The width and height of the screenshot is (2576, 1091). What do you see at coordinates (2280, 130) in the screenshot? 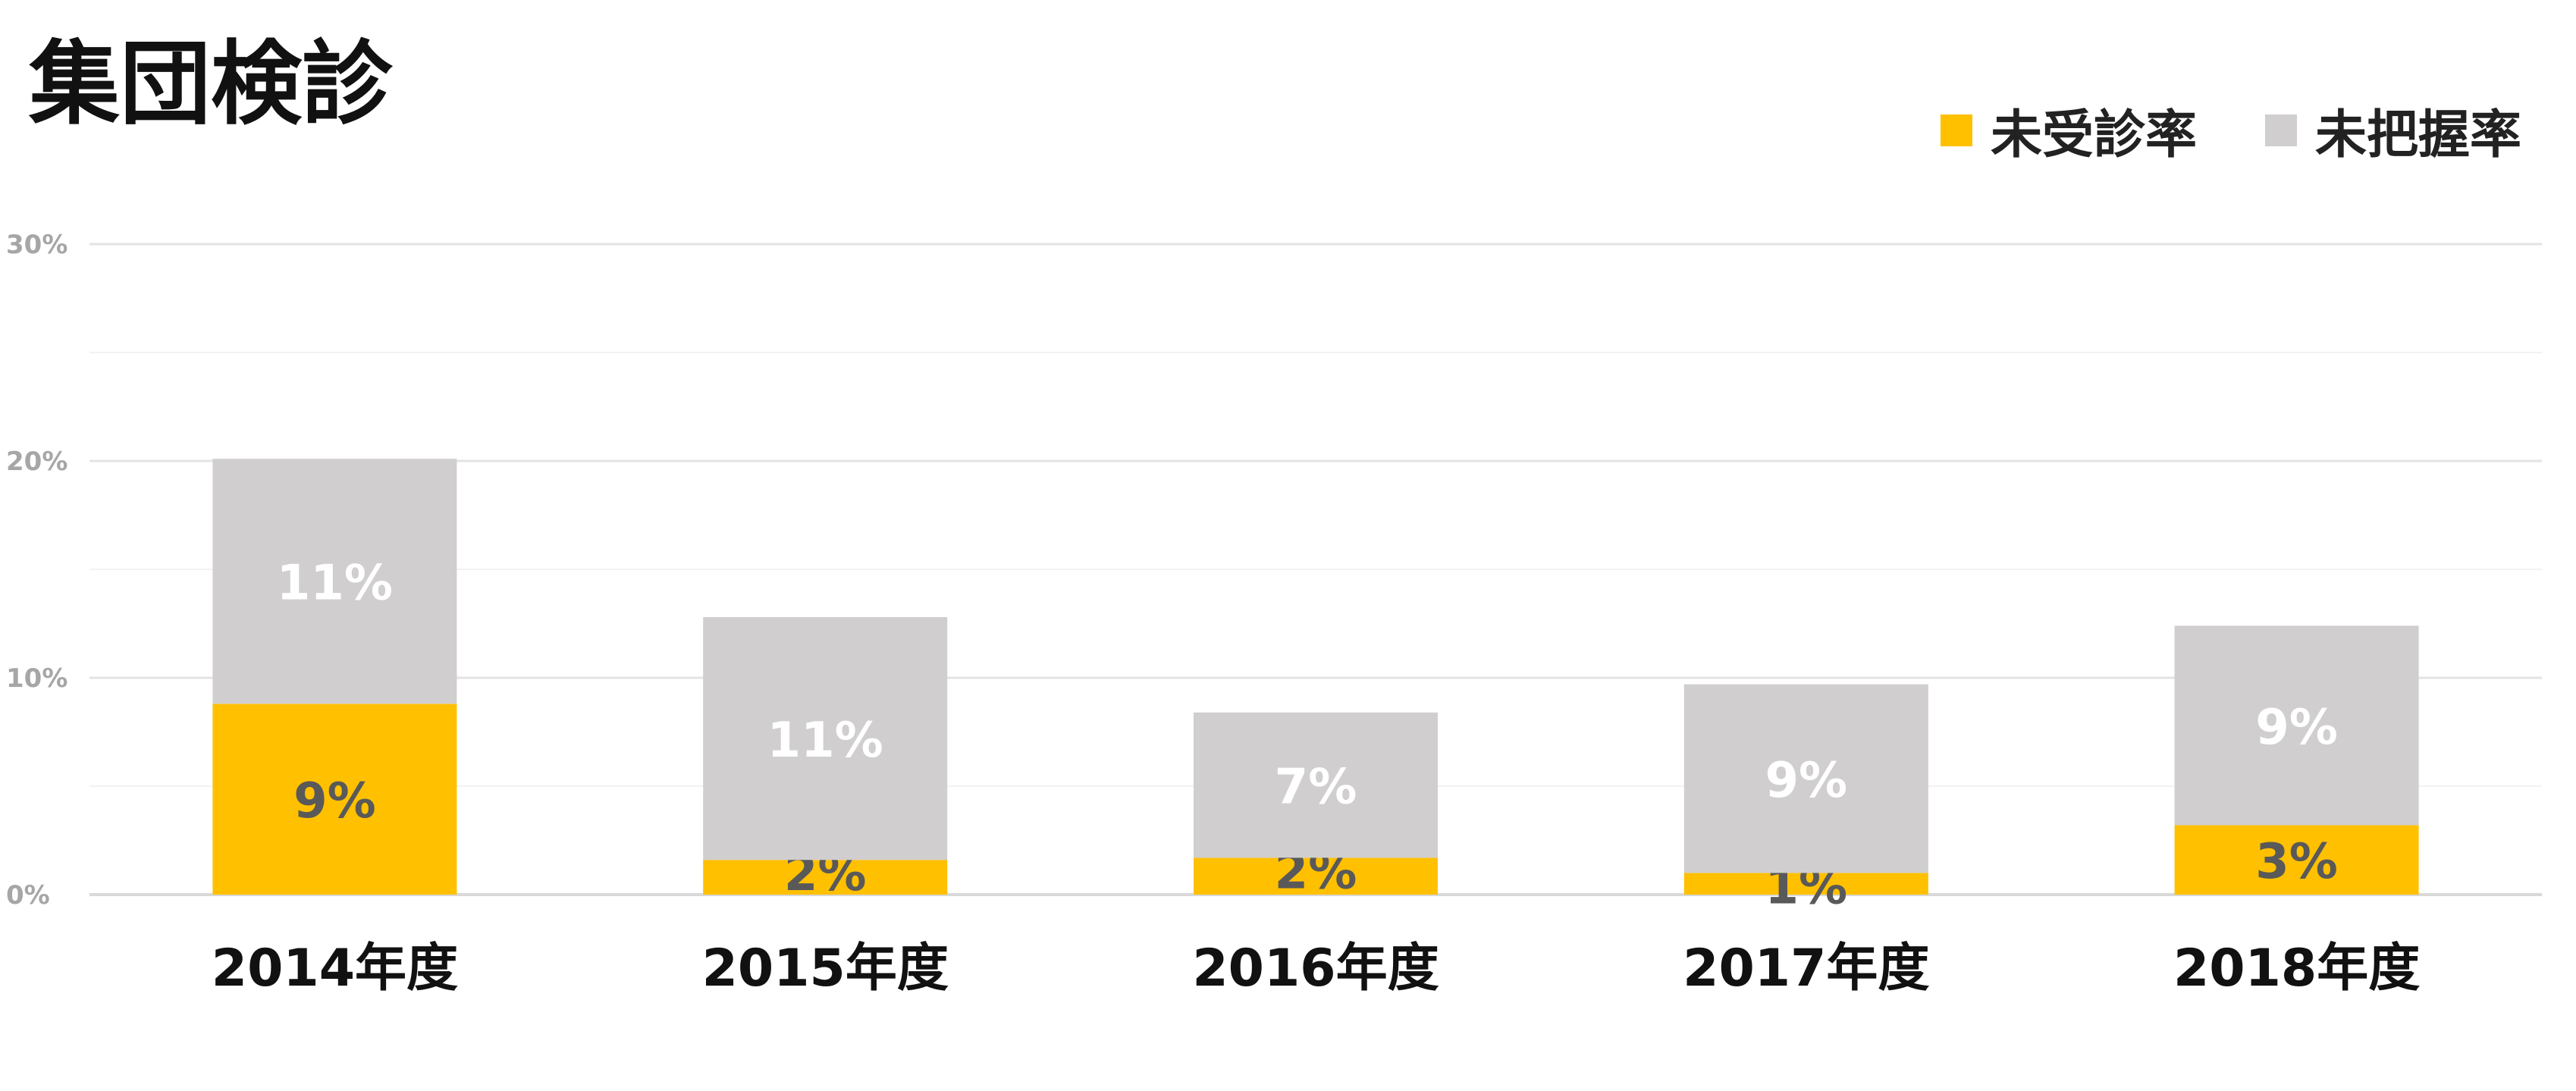
I see `legend-swatch-unknown` at bounding box center [2280, 130].